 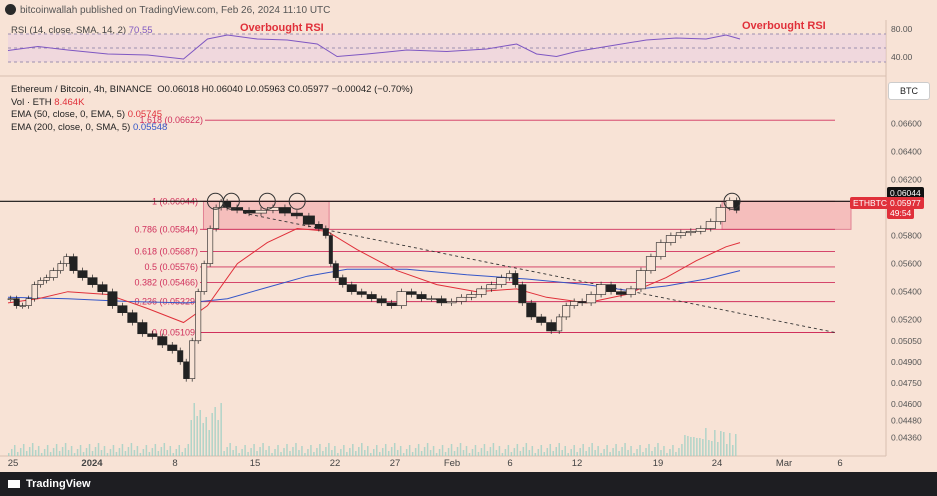 What do you see at coordinates (425, 463) in the screenshot?
I see `time-axis-ticks: 25 2024 8 15 22 27 Feb 6 12 19 24 Mar 6` at bounding box center [425, 463].